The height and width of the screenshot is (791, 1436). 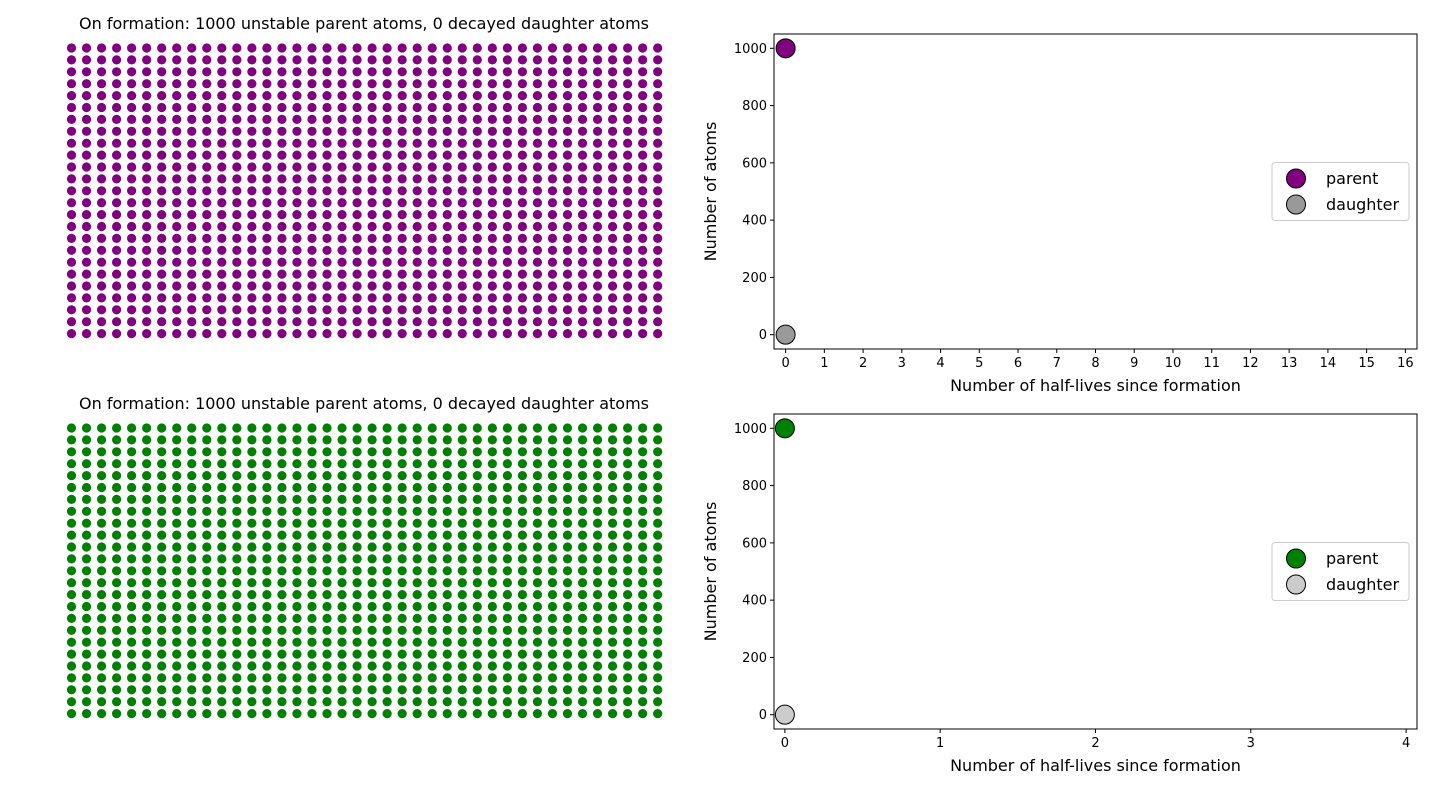 I want to click on legend-marker-parent, so click(x=1296, y=178).